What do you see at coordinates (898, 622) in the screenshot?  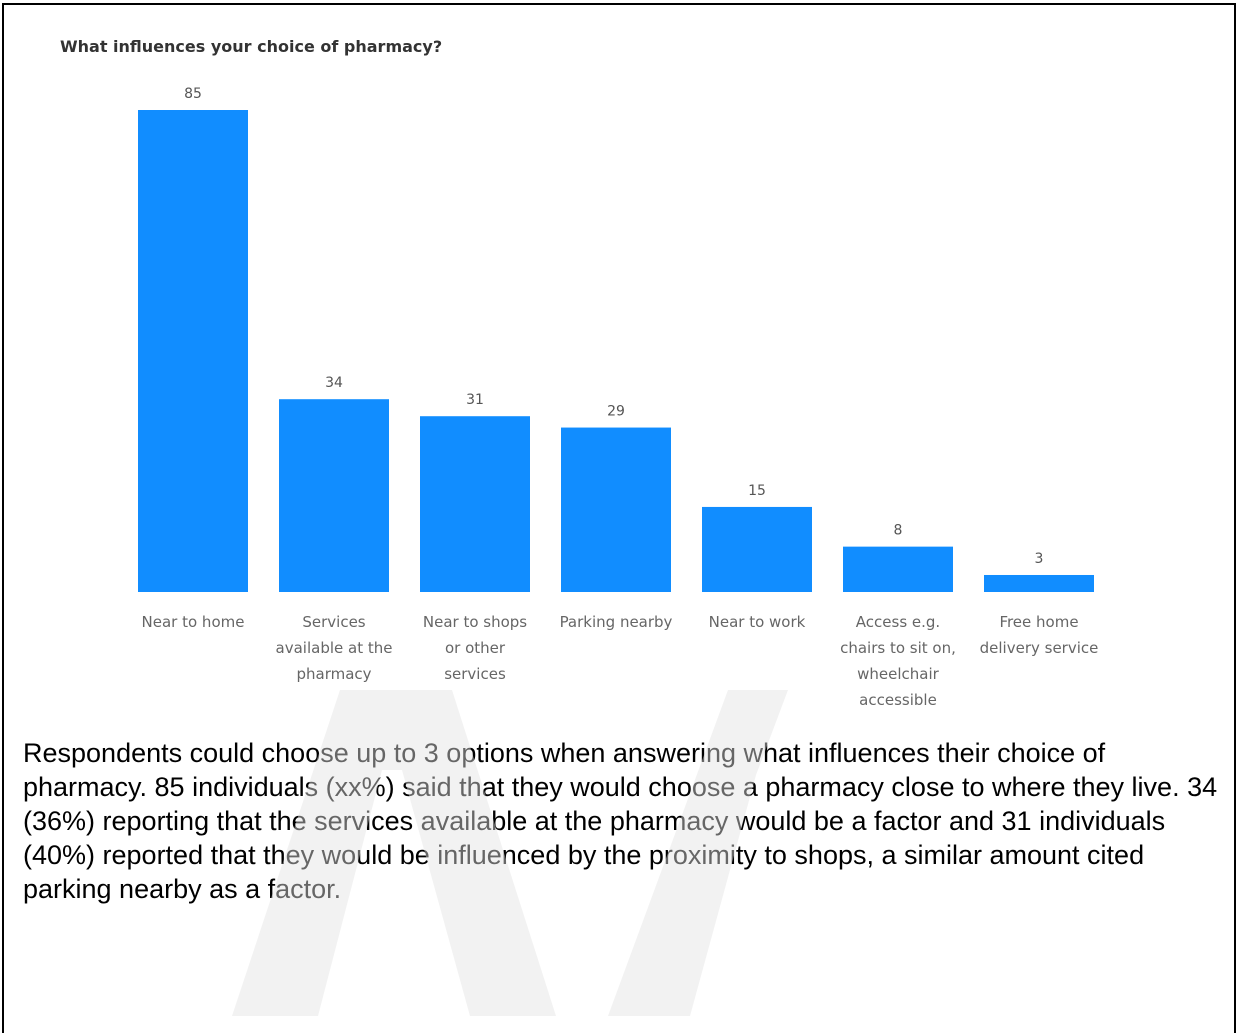 I see `category-label-5-0: Access e.g.` at bounding box center [898, 622].